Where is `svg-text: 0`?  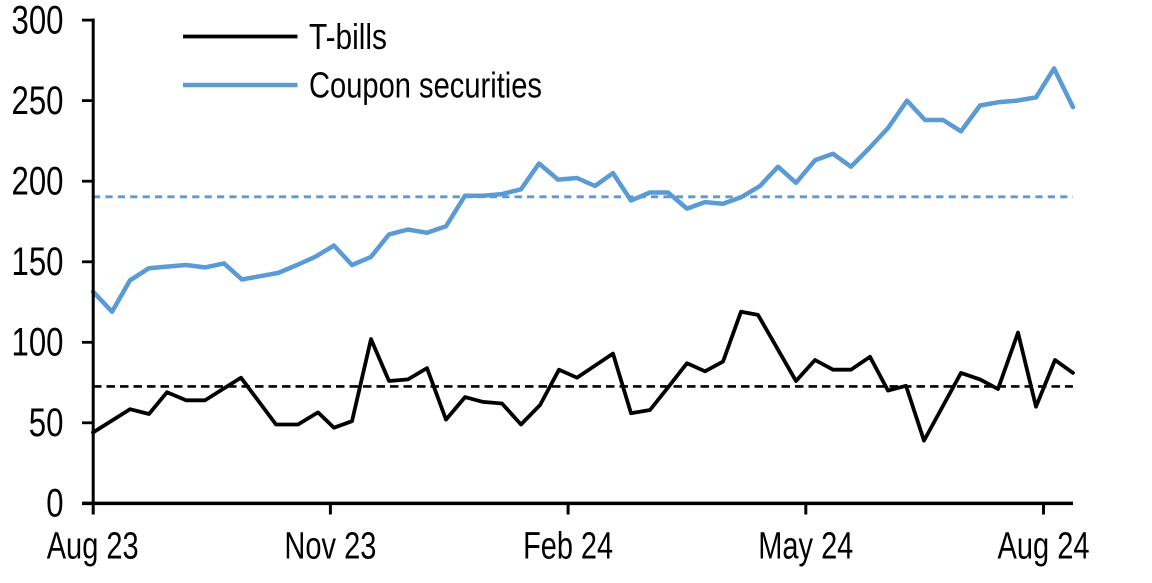
svg-text: 0 is located at coordinates (54, 504).